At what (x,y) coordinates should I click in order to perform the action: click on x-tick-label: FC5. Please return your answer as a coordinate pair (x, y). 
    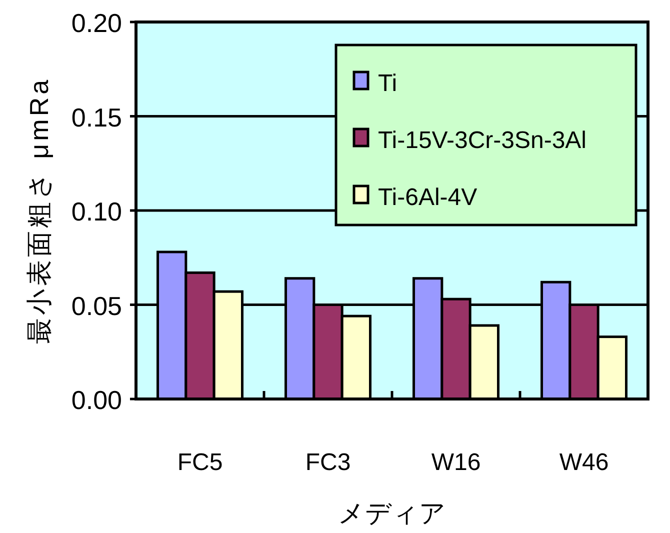
    Looking at the image, I should click on (200, 462).